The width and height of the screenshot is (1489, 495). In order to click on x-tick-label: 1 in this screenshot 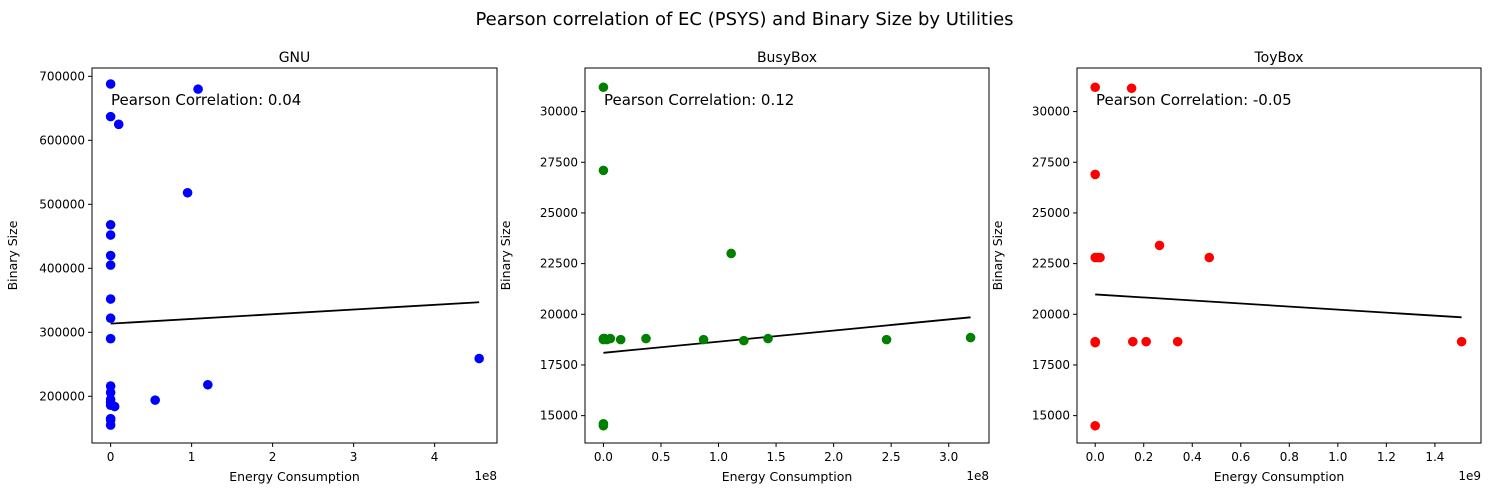, I will do `click(192, 457)`.